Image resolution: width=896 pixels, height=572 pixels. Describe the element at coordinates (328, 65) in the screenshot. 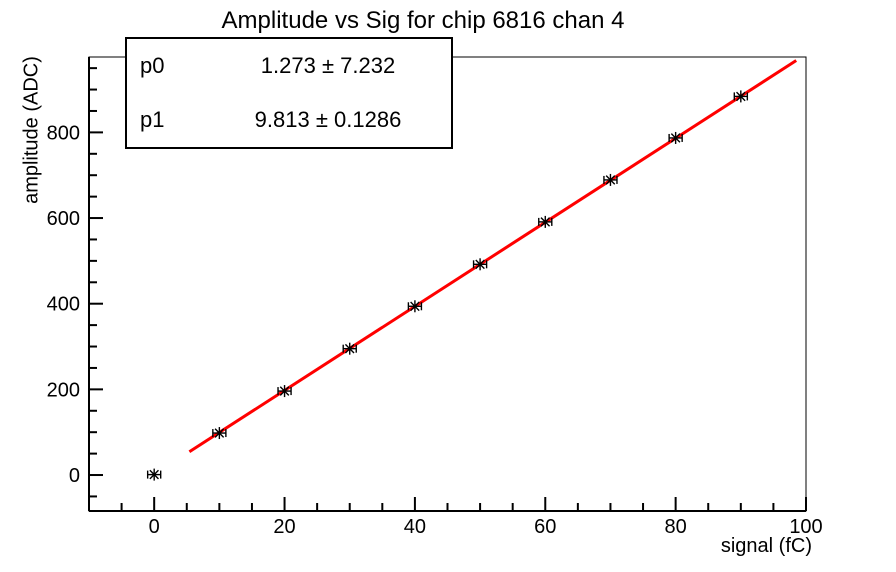

I see `stats-param-value: 1.273 ± 7.232` at that location.